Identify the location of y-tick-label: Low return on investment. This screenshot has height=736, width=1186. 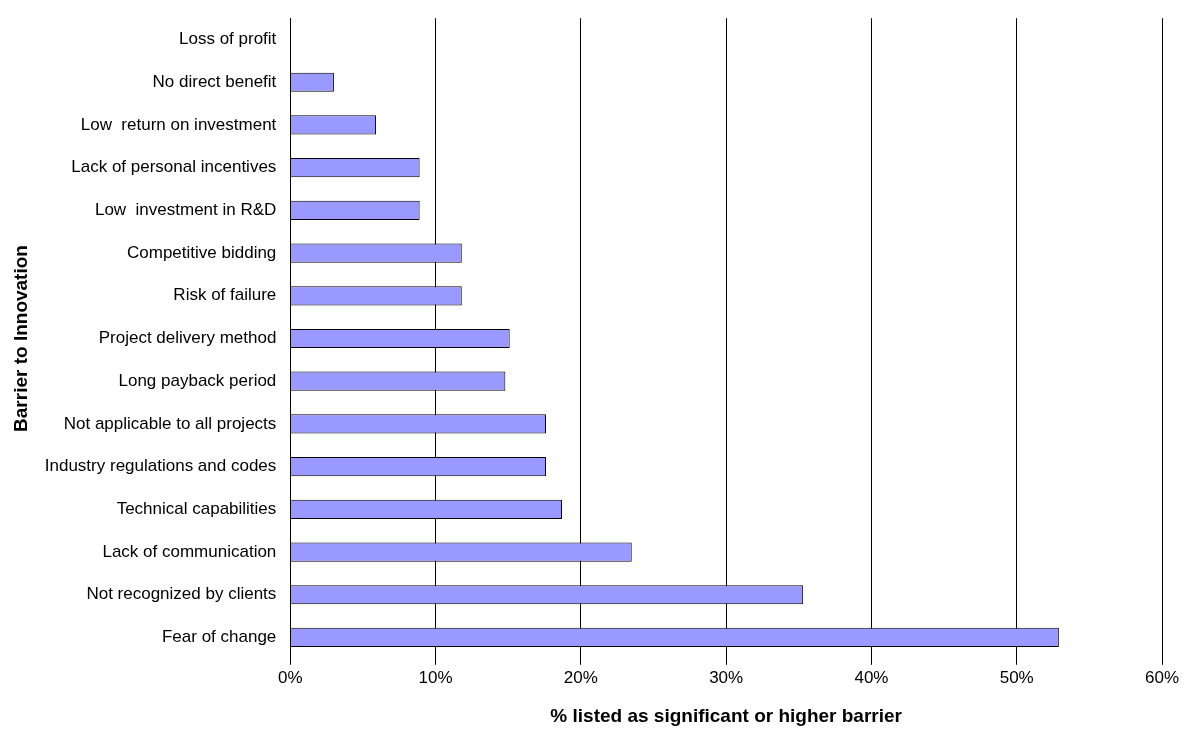
(178, 124).